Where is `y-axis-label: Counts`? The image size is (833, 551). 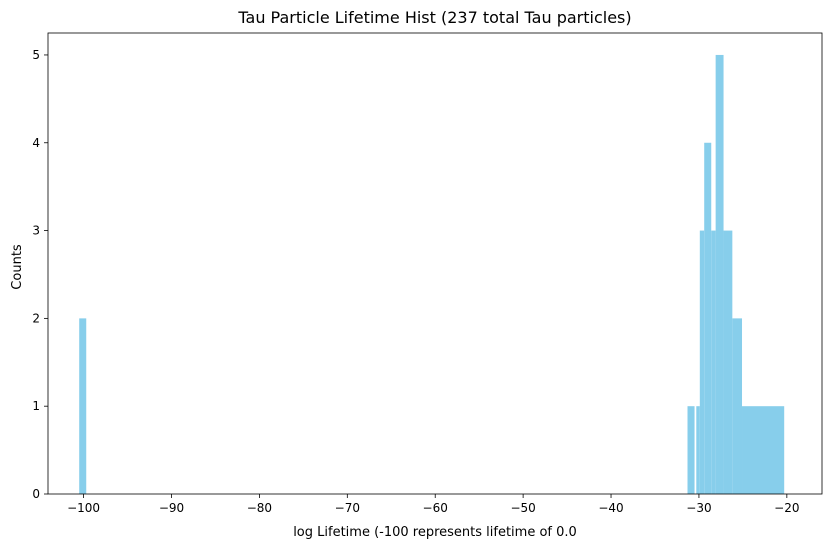
y-axis-label: Counts is located at coordinates (17, 267).